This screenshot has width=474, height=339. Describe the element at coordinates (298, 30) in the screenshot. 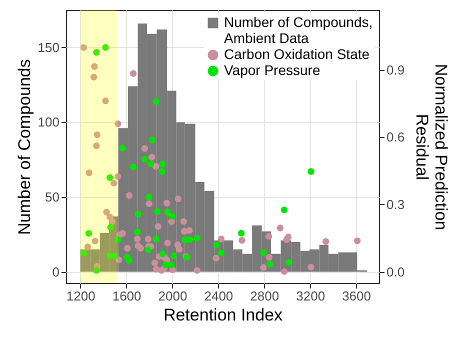

I see `legend-label: Number of Compounds, Ambient Data` at that location.